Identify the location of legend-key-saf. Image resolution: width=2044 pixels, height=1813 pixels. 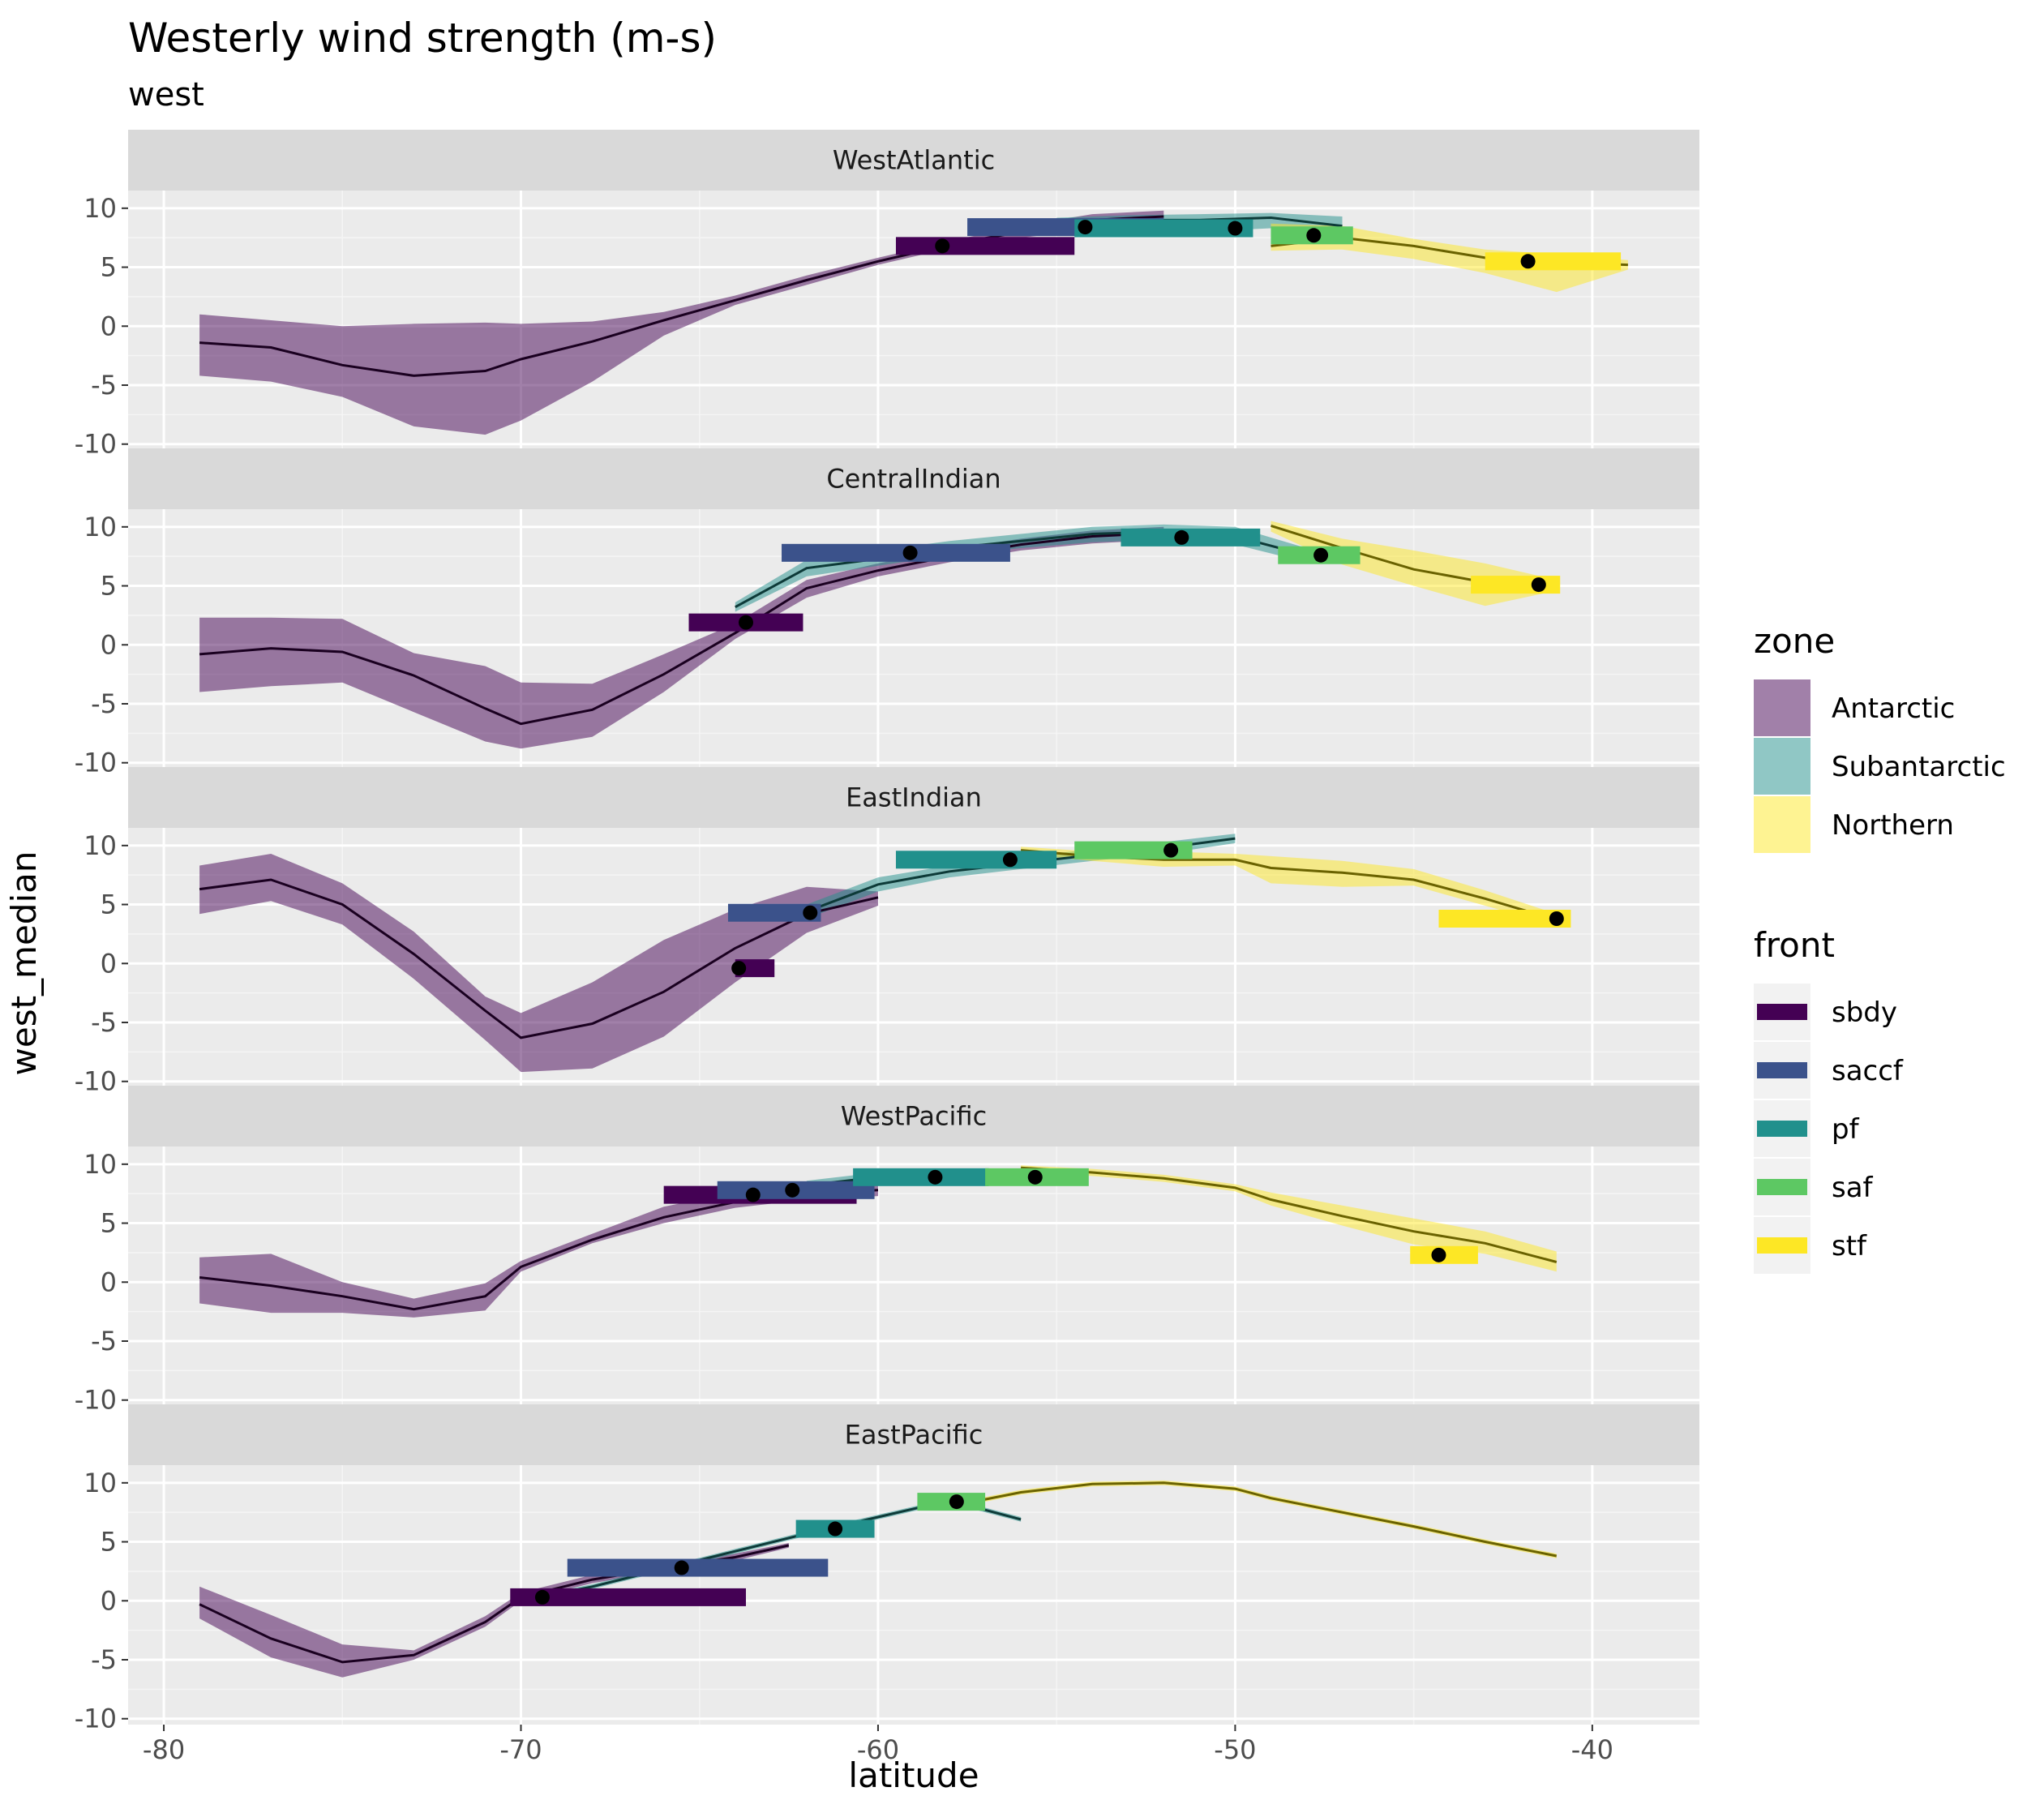
(1782, 1187).